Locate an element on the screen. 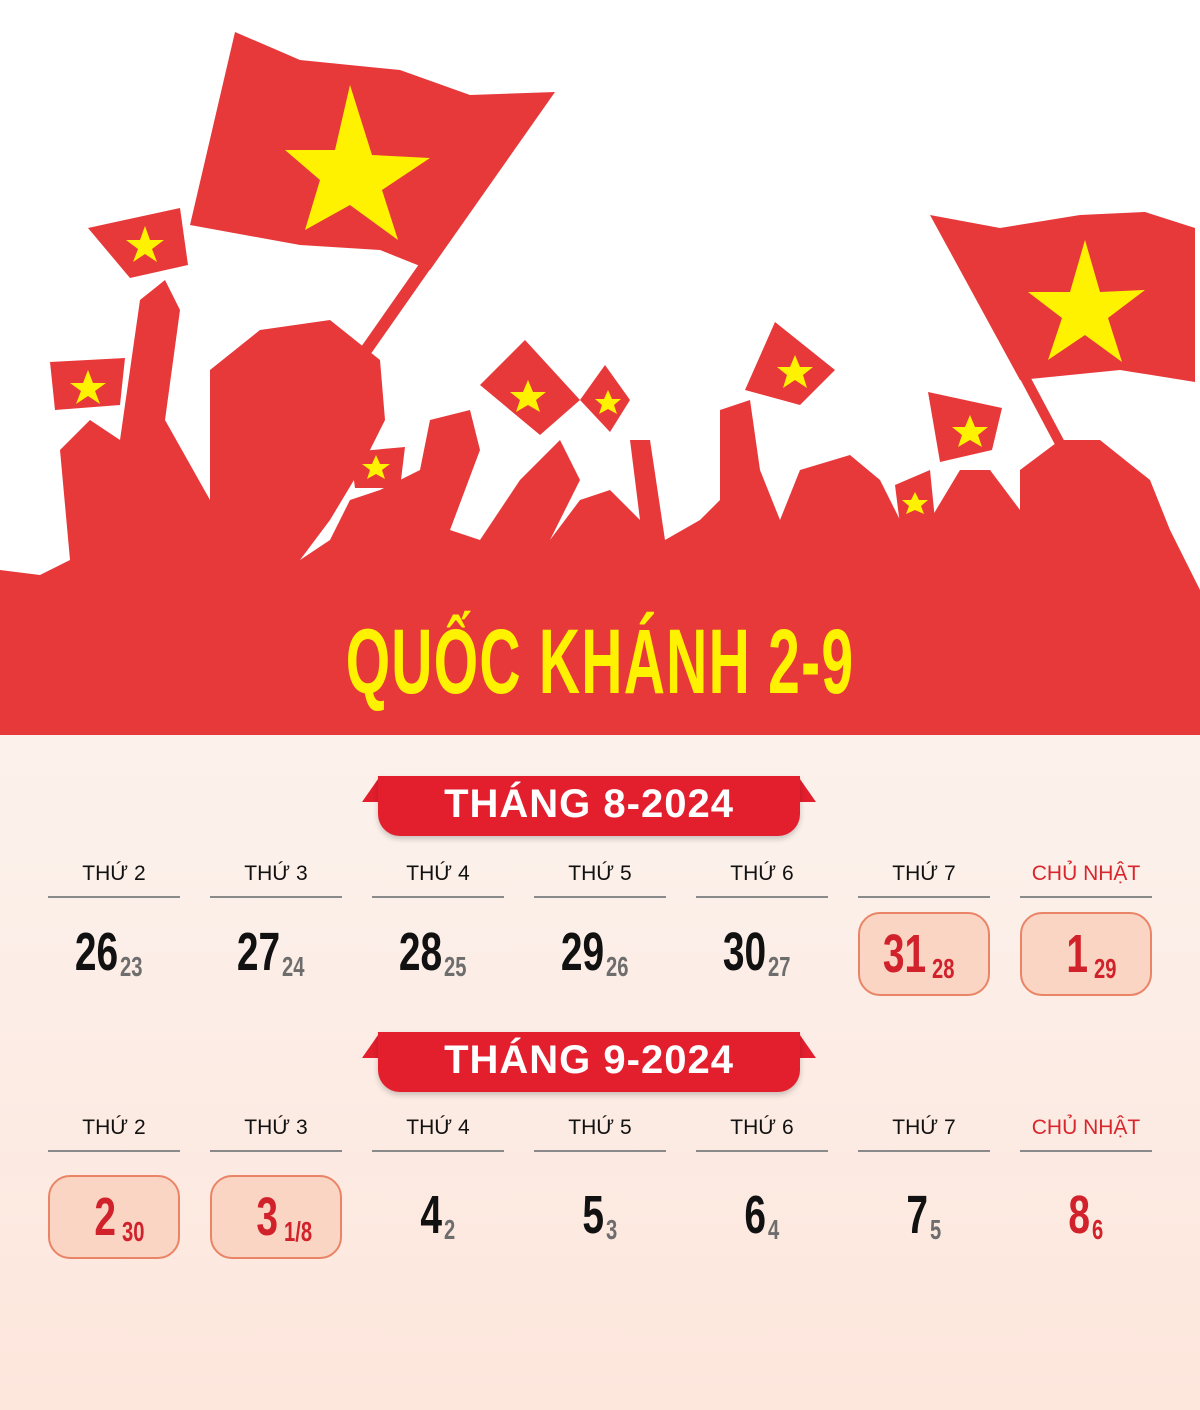 The height and width of the screenshot is (1410, 1200). solar-date: 28 is located at coordinates (420, 952).